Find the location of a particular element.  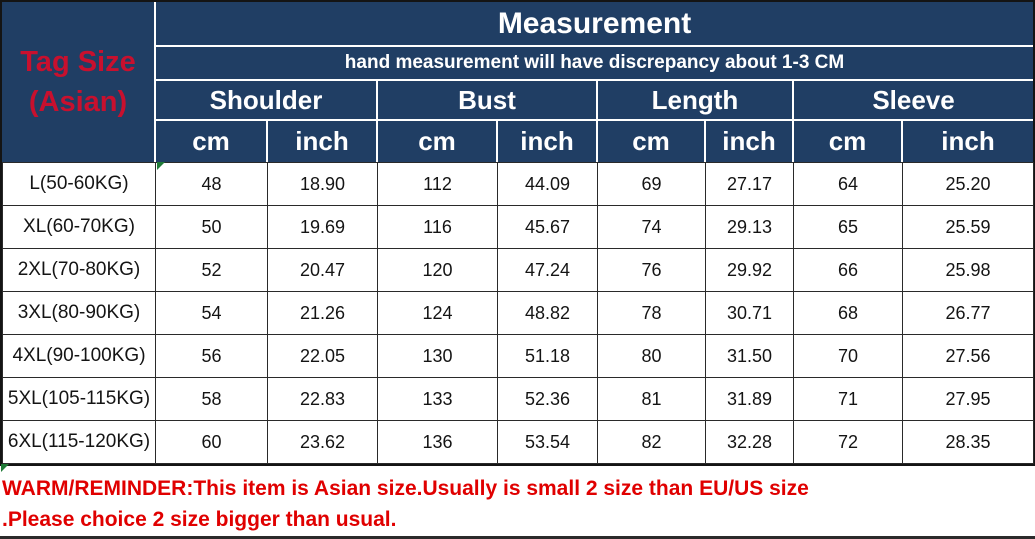

unit-header-bust-inch: inch is located at coordinates (547, 140).